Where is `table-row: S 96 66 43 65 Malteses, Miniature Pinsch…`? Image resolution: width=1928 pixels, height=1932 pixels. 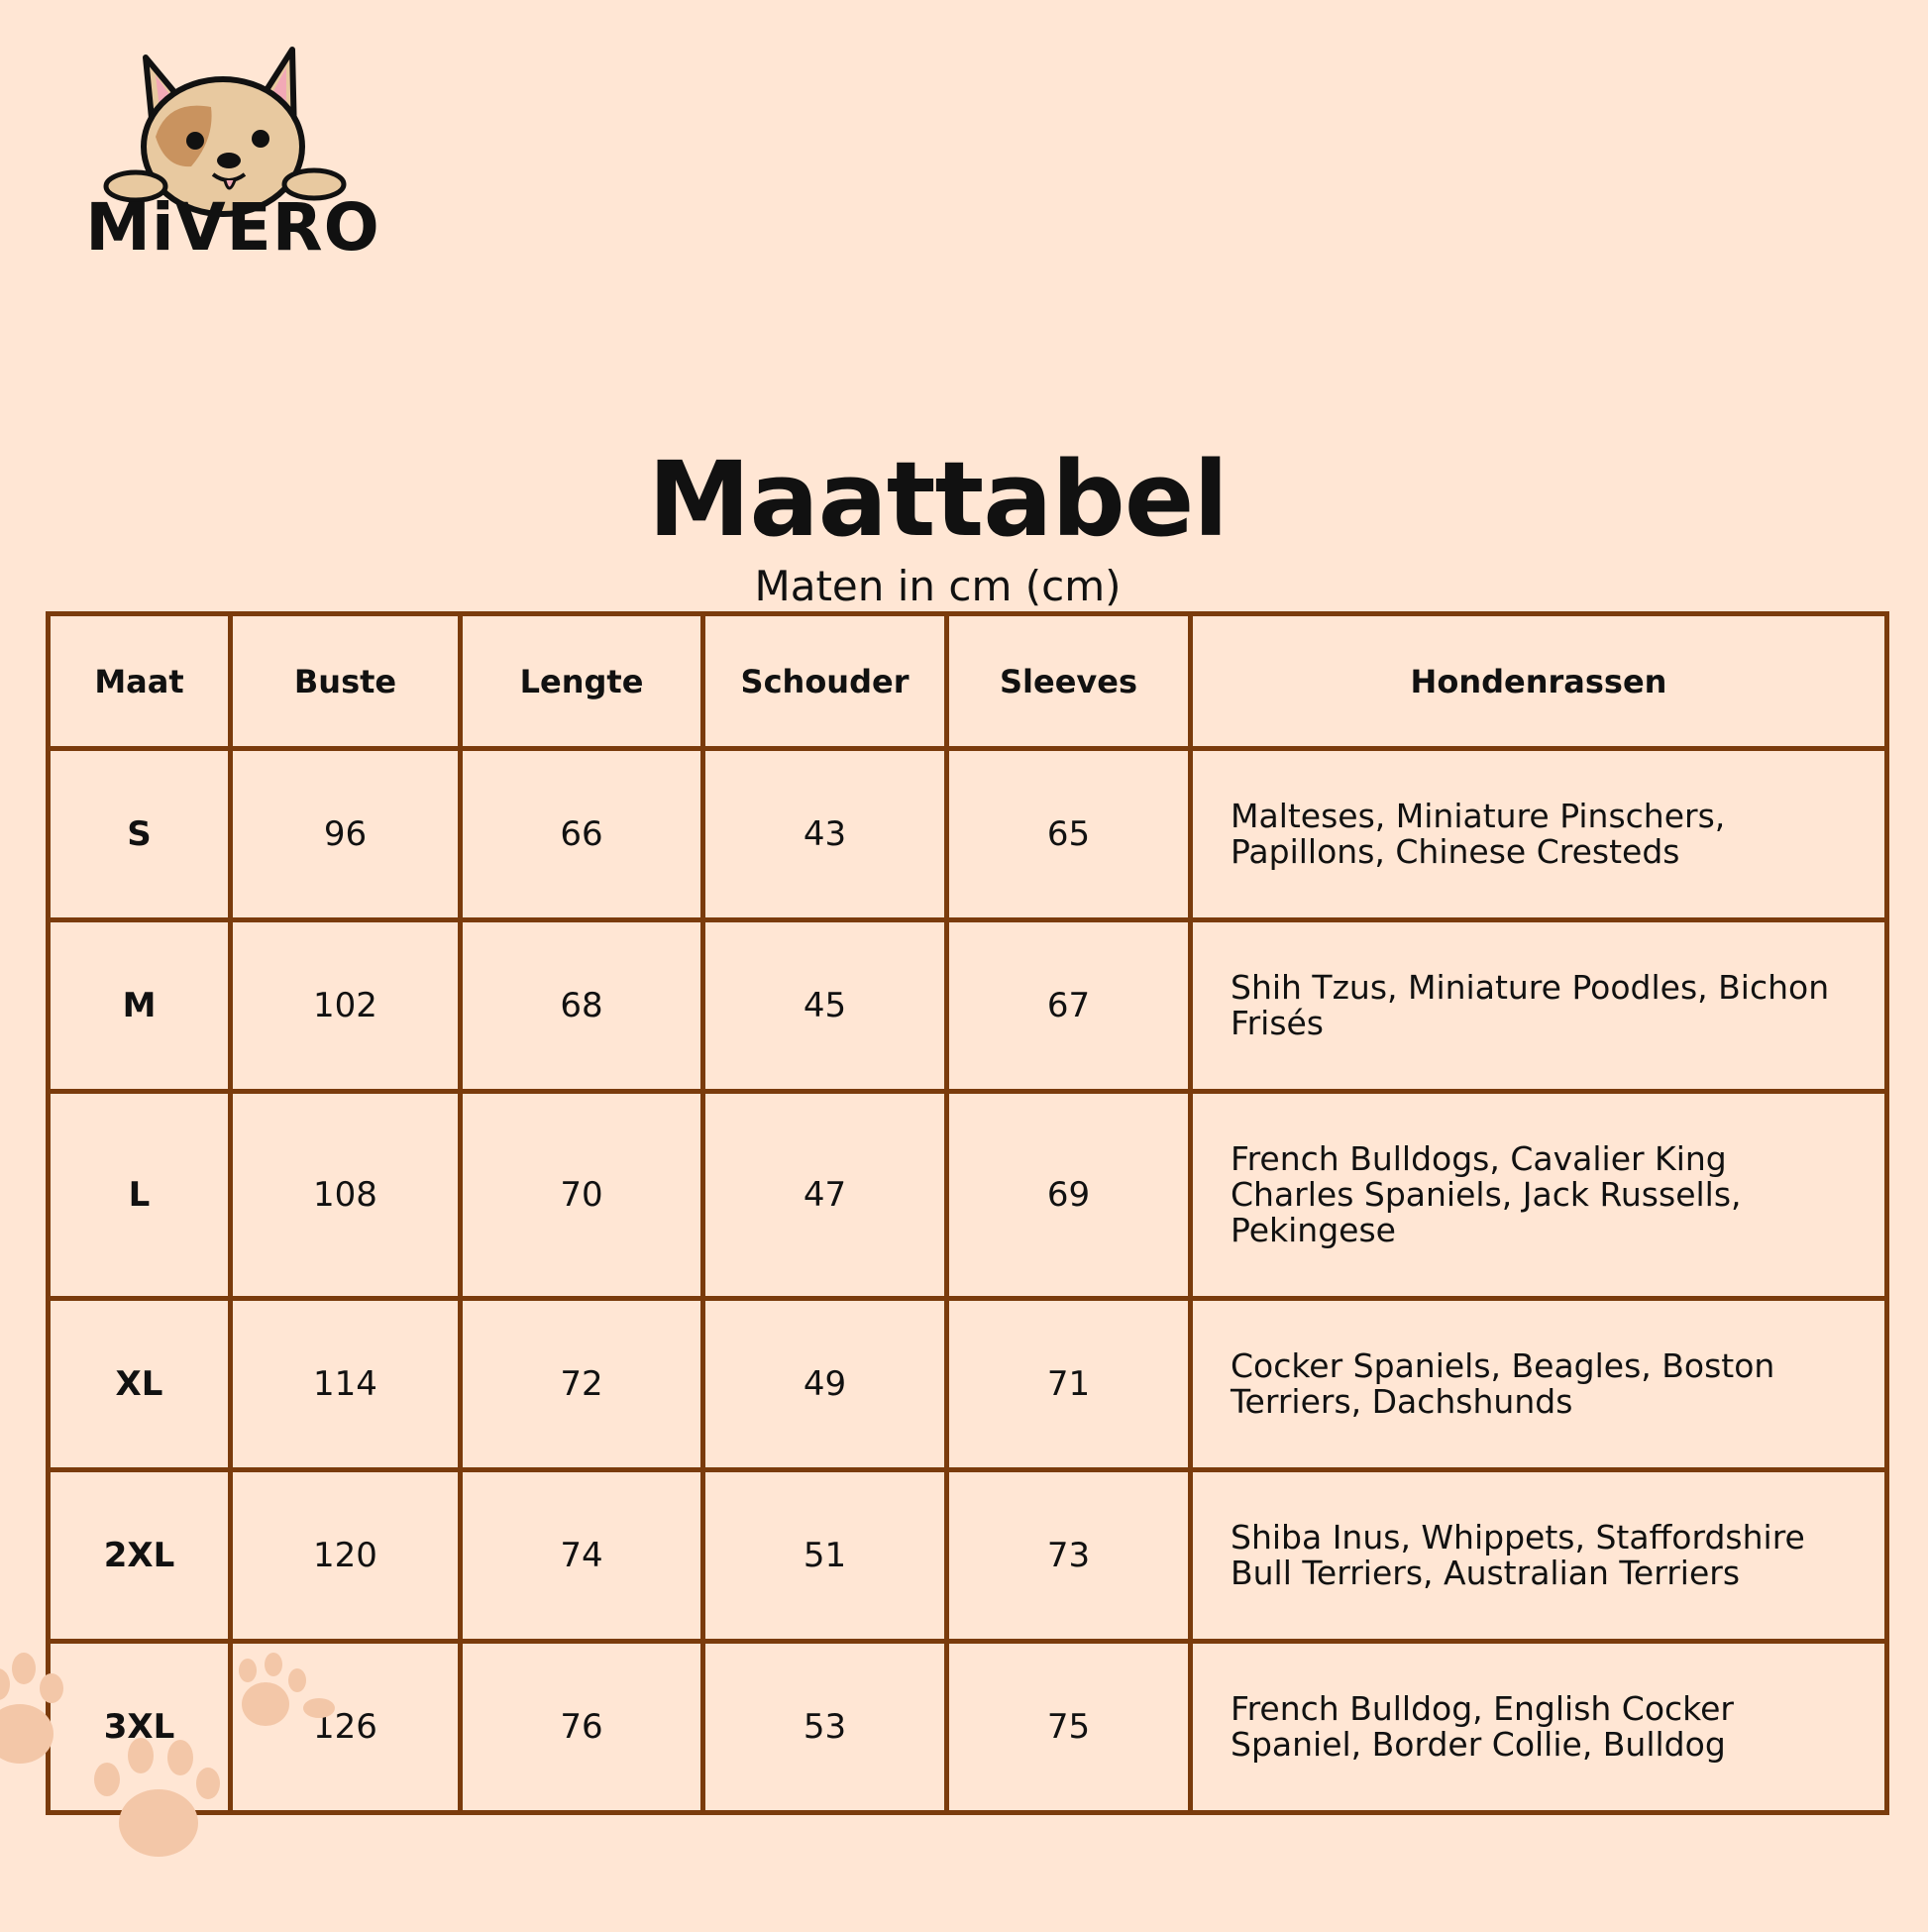
table-row: S 96 66 43 65 Malteses, Miniature Pinsch… is located at coordinates (968, 834).